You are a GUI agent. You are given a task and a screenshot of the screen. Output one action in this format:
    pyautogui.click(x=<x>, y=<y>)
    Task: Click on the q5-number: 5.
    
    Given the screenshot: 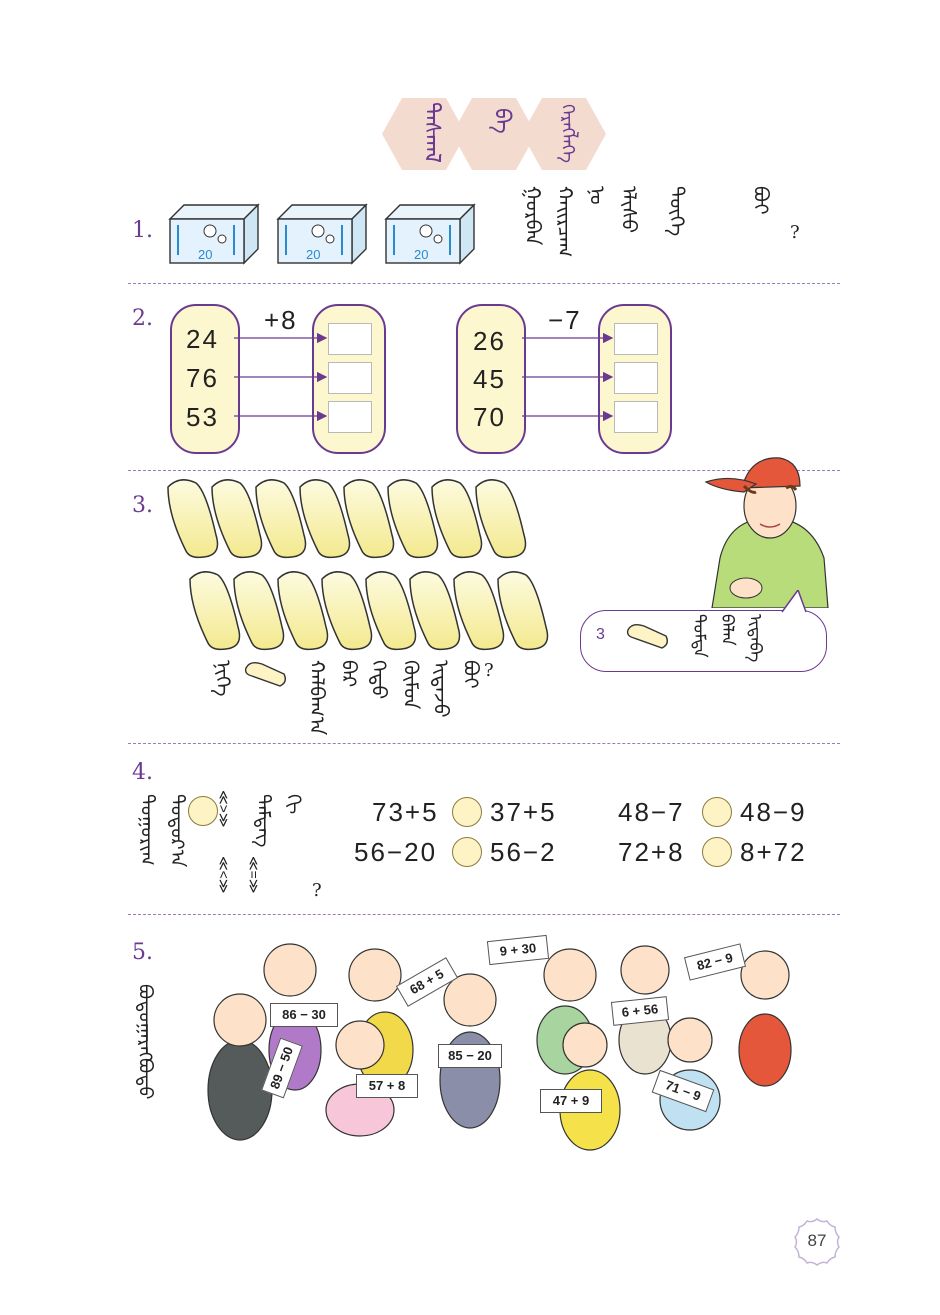 What is the action you would take?
    pyautogui.click(x=142, y=952)
    